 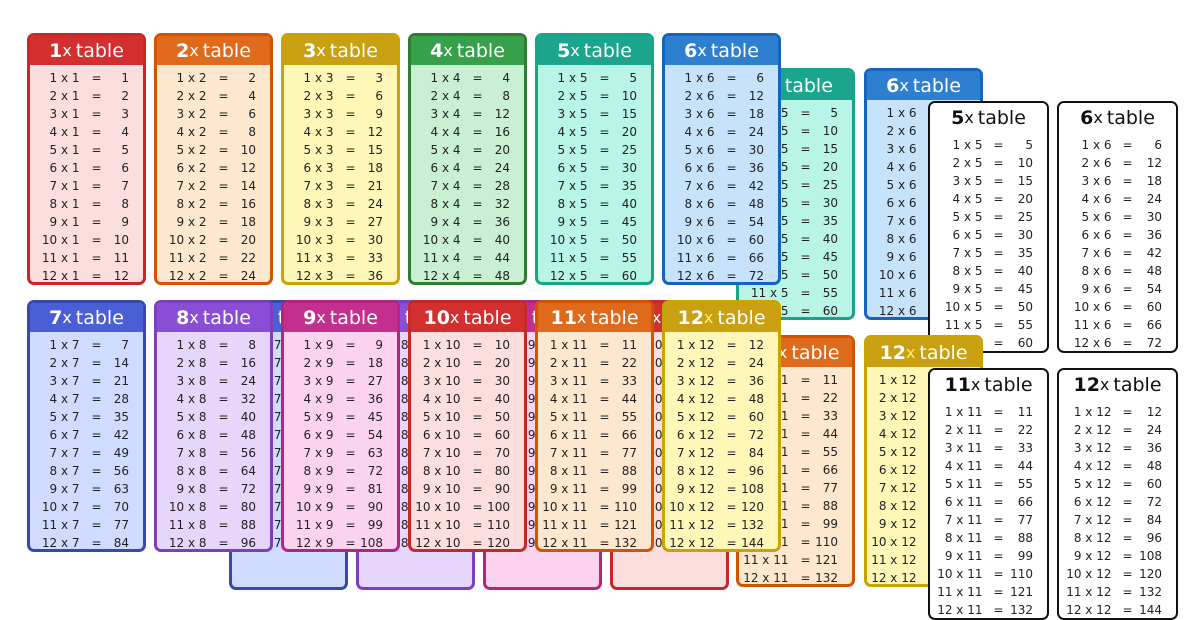 I want to click on table-row: 12 x 12 = 144, so click(x=1117, y=609).